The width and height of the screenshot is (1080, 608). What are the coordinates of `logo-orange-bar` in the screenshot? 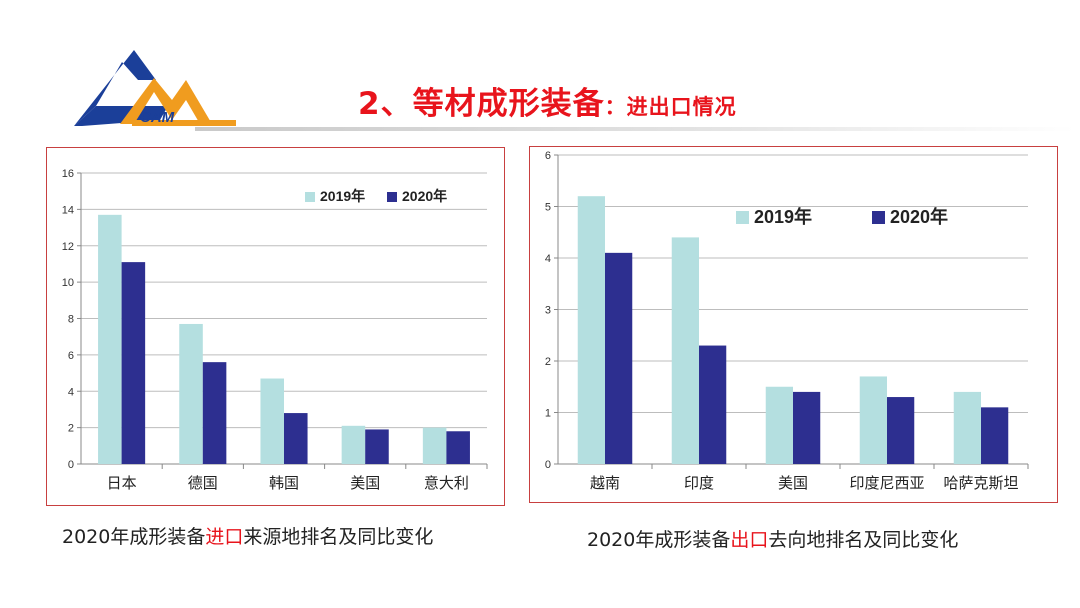 It's located at (184, 123).